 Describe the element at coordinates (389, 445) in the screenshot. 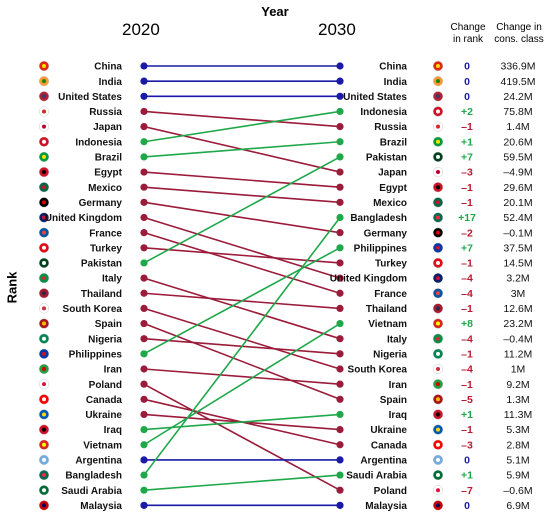

I see `label-2030-canada: Canada` at that location.